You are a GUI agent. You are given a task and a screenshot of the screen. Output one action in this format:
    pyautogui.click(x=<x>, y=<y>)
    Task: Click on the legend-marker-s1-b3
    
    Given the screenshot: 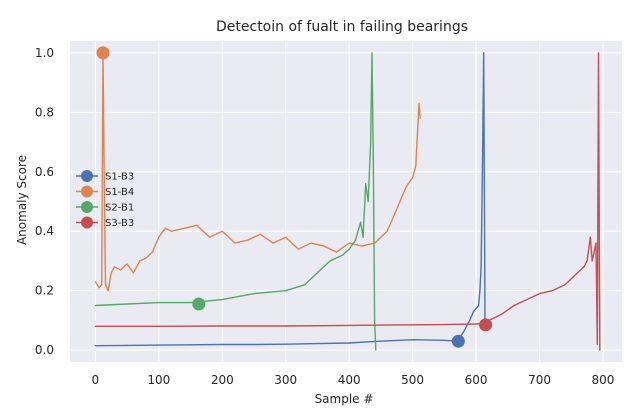 What is the action you would take?
    pyautogui.click(x=87, y=176)
    